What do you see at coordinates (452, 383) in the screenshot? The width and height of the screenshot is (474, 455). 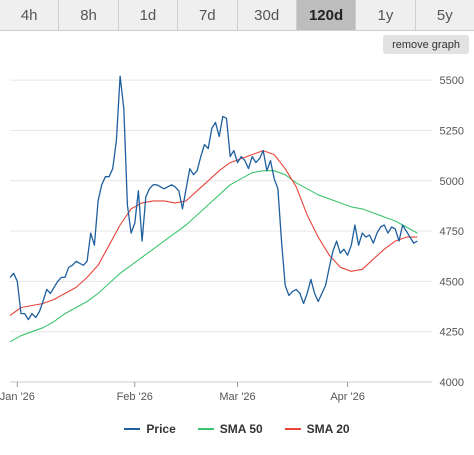 I see `y-tick-label: 4000` at bounding box center [452, 383].